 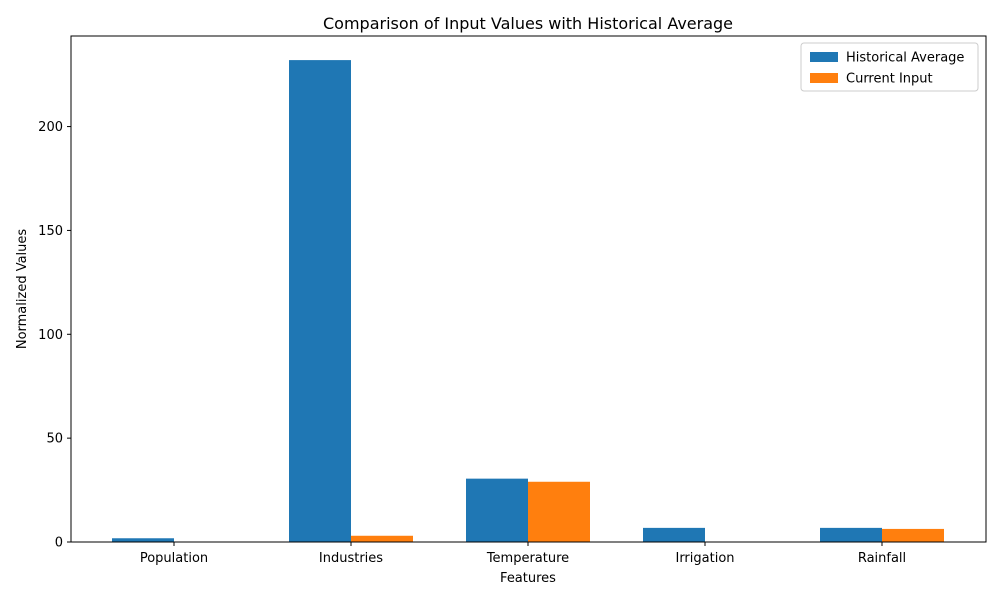 What do you see at coordinates (889, 79) in the screenshot?
I see `legend-label: Current Input` at bounding box center [889, 79].